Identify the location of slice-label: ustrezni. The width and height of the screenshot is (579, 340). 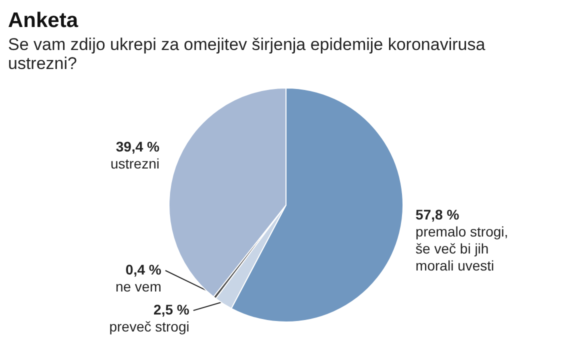
(135, 164).